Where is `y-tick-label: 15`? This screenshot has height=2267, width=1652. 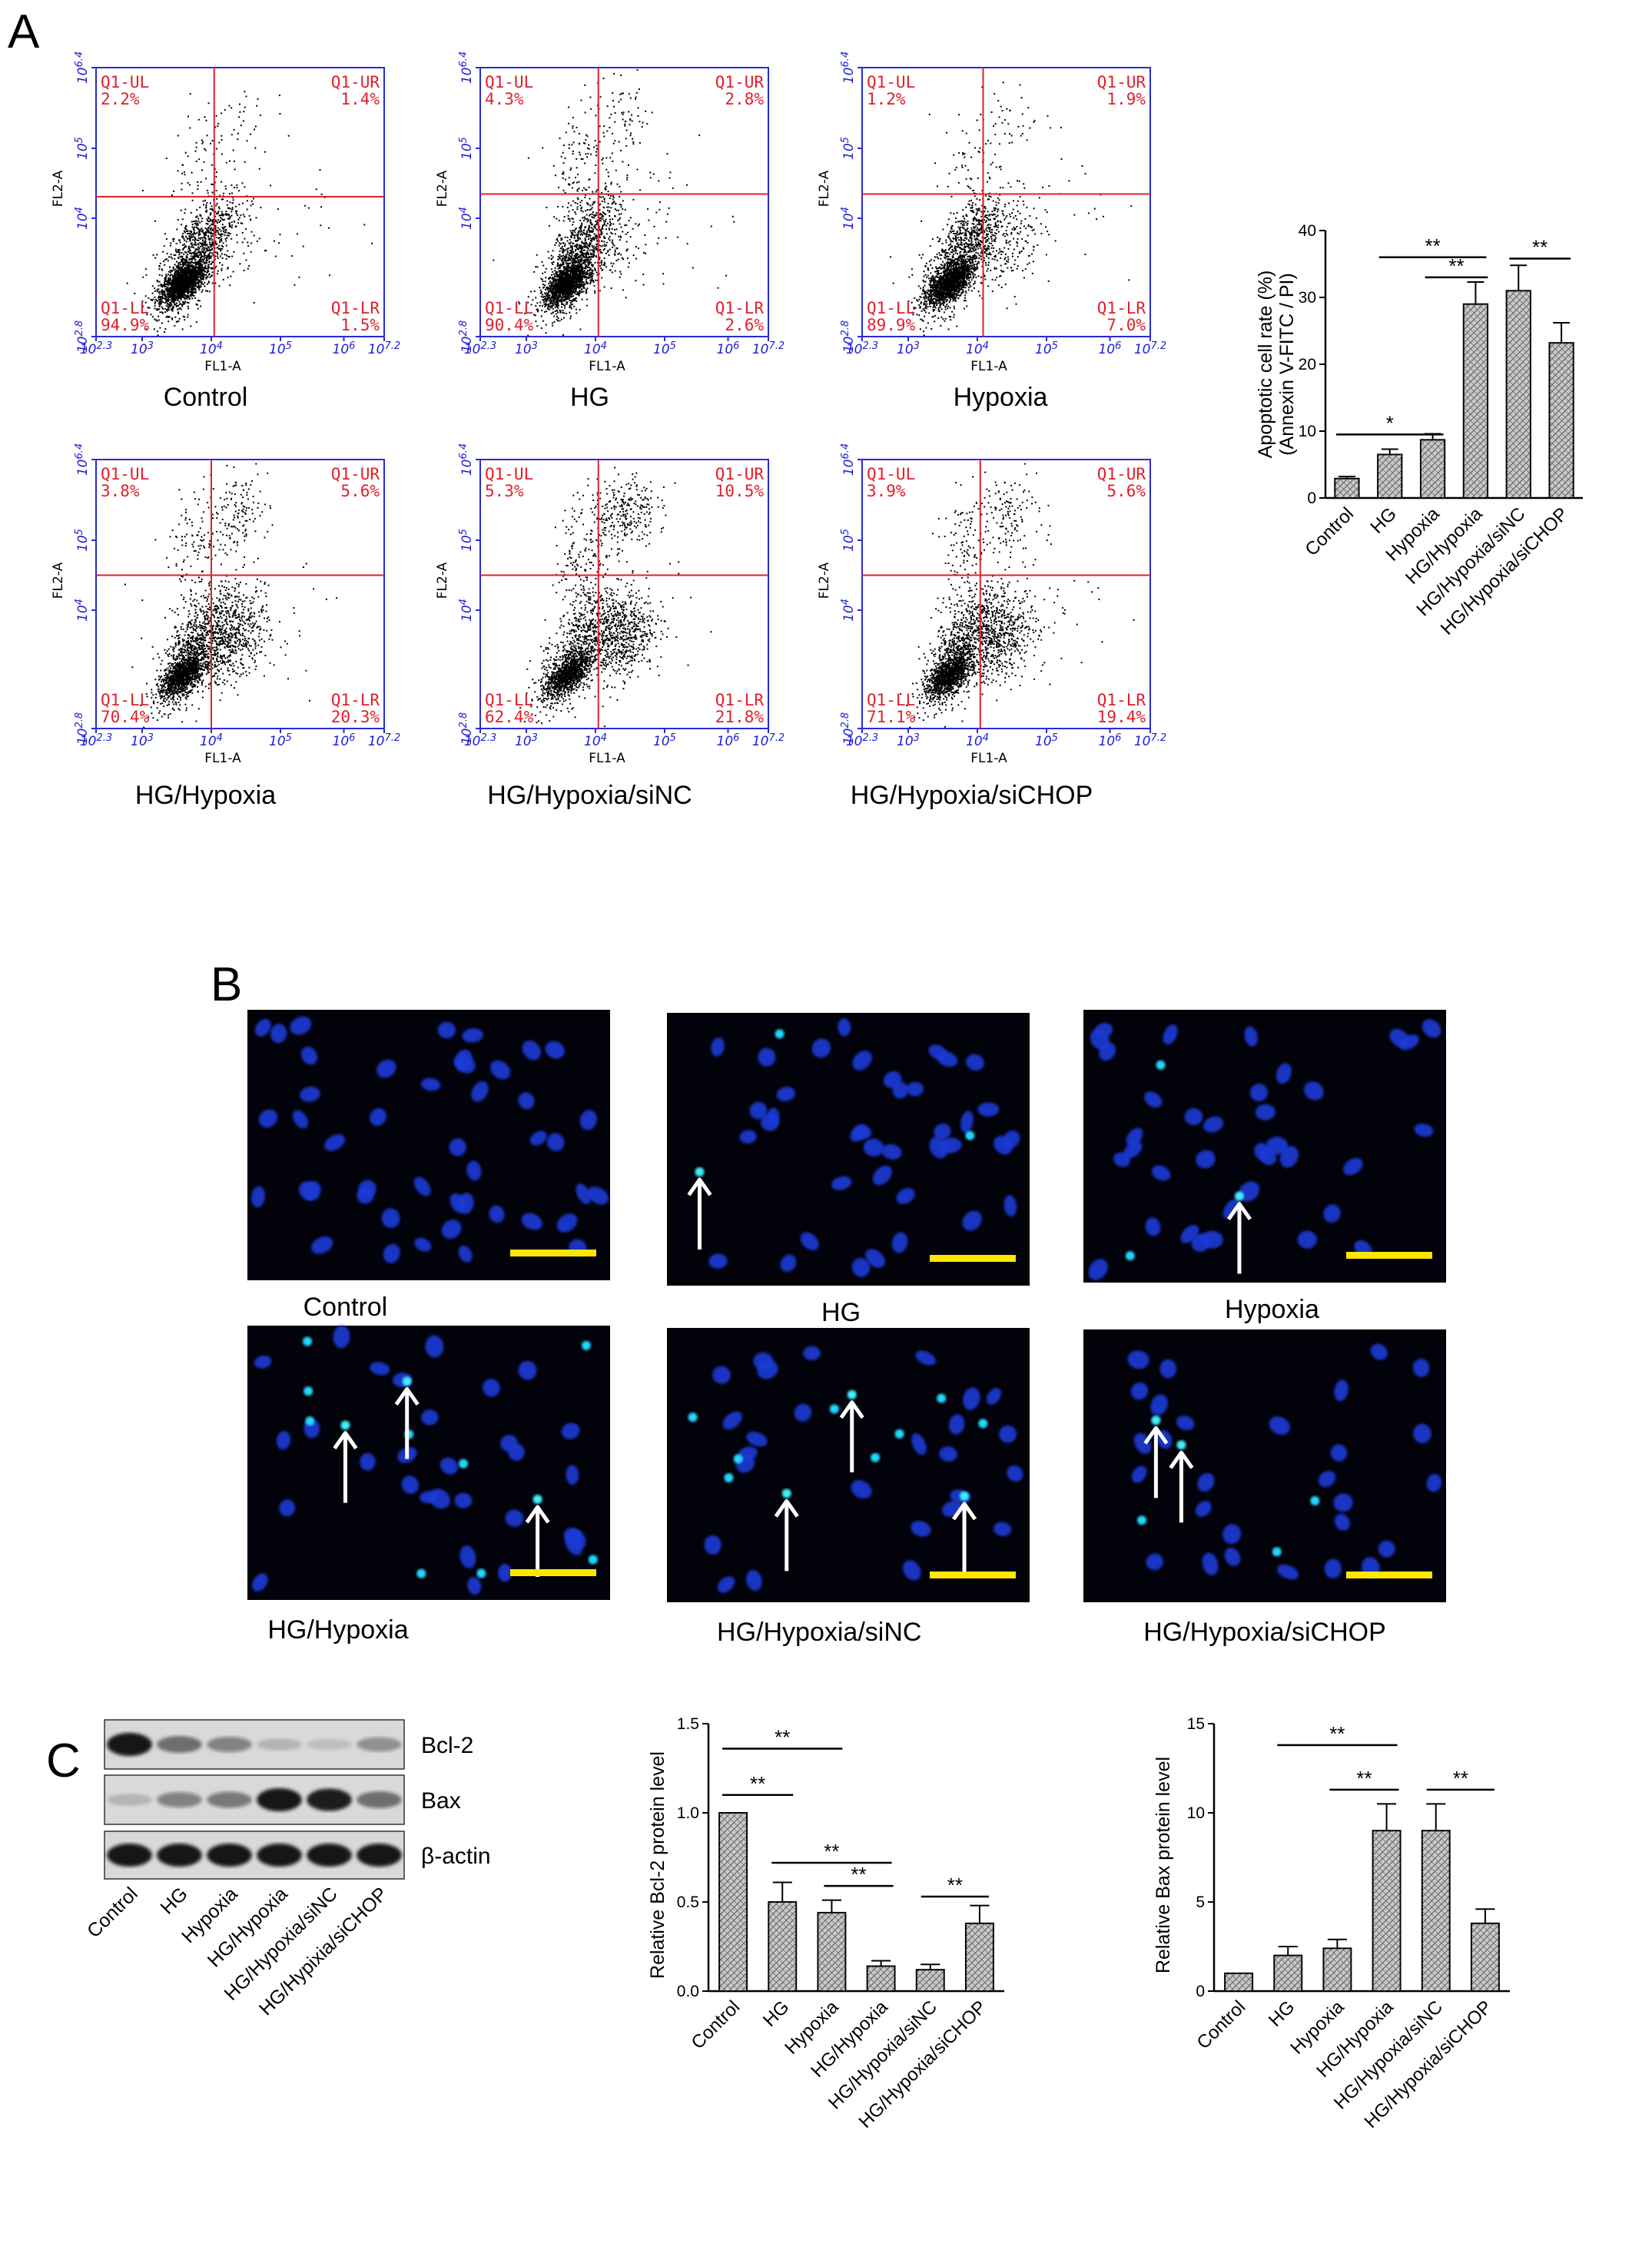 y-tick-label: 15 is located at coordinates (1196, 1724).